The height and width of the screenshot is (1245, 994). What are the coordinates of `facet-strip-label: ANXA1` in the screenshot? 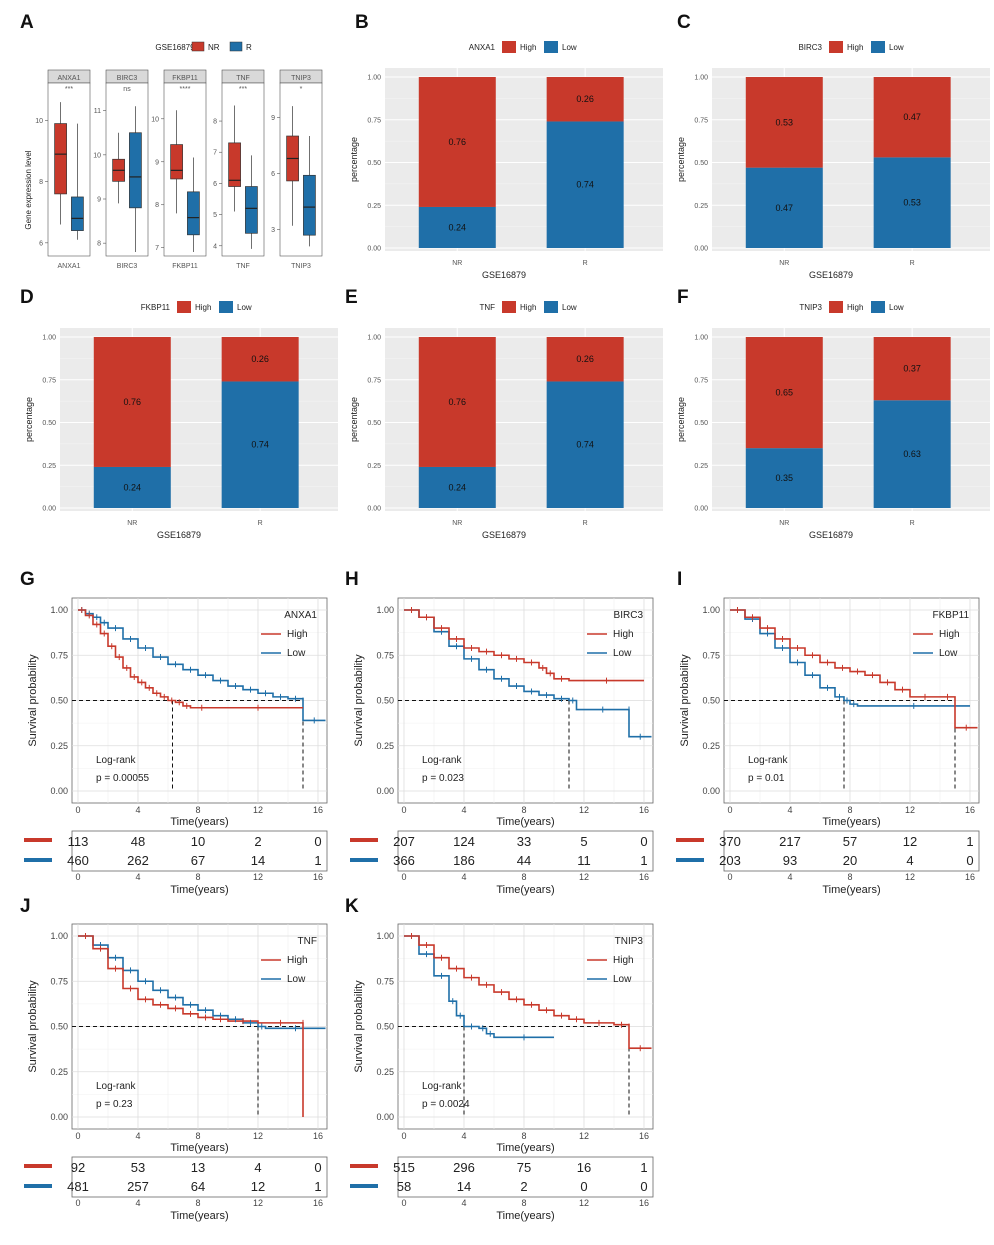 It's located at (69, 78).